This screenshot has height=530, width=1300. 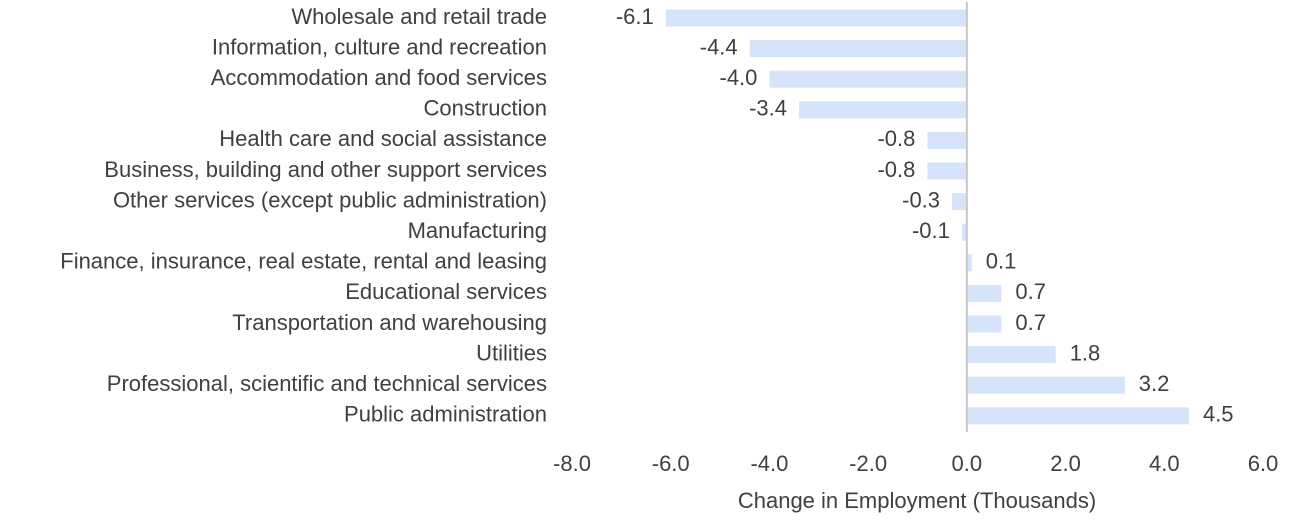 I want to click on x-tick-label: 0.0, so click(x=967, y=463).